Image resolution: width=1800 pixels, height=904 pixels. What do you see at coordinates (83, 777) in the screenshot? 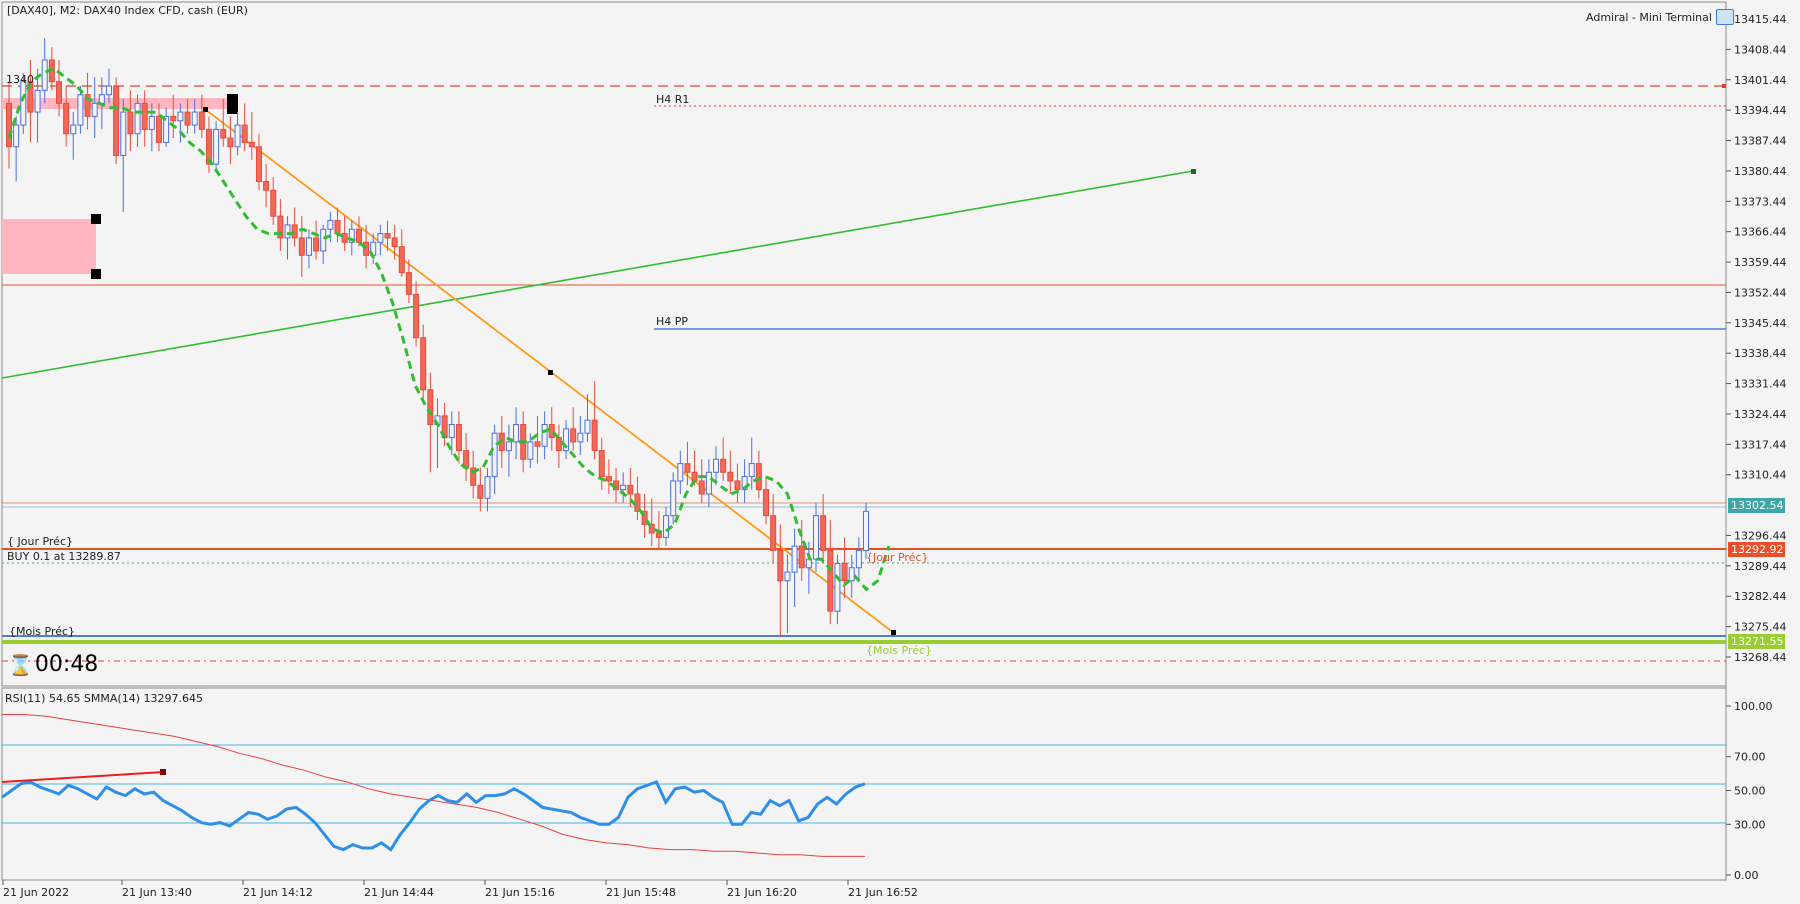
I see `rsi-divergence-line` at bounding box center [83, 777].